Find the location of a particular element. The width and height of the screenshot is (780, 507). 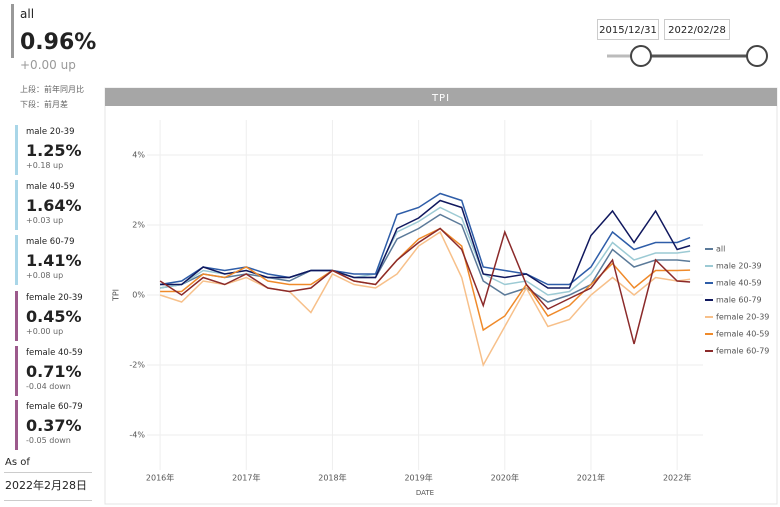

x-axis-label: DATE is located at coordinates (425, 493).